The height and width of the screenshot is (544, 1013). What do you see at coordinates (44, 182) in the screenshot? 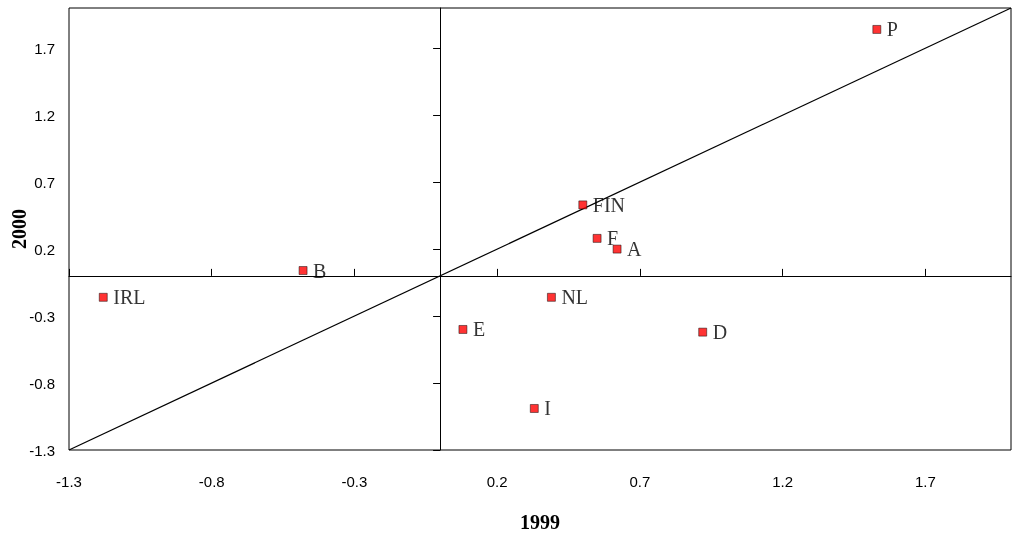
I see `y-tick-label: 0.7` at bounding box center [44, 182].